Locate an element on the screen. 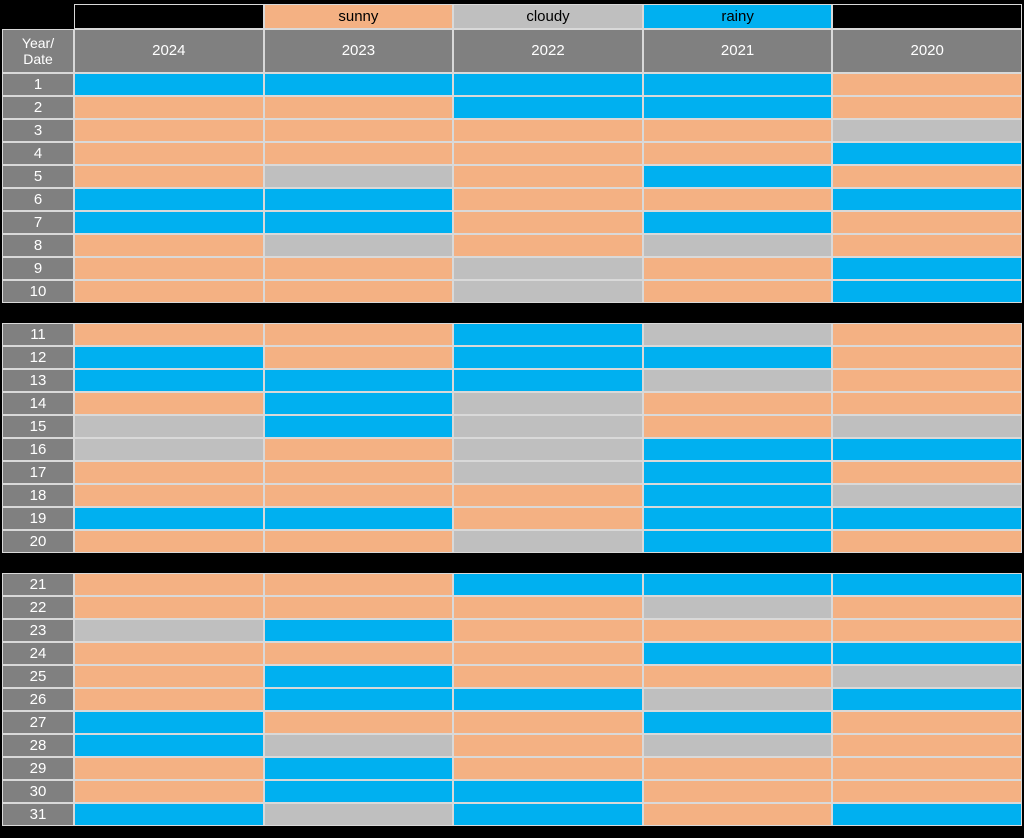  row-label-25: 25 is located at coordinates (38, 676).